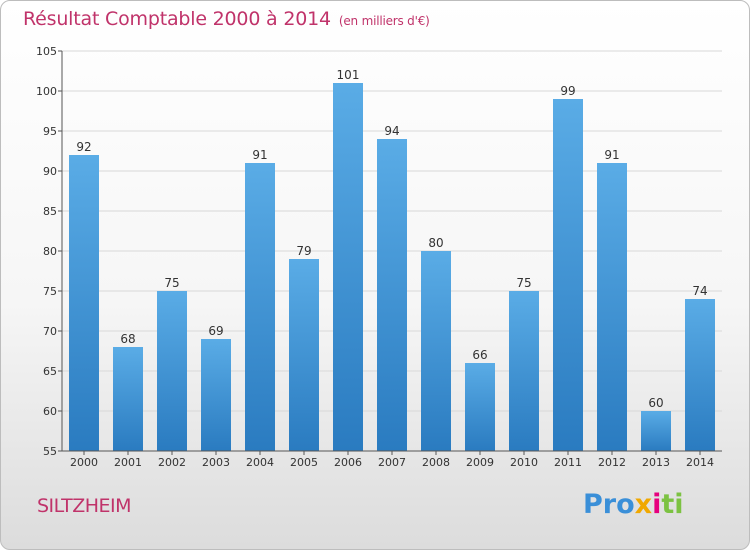  Describe the element at coordinates (655, 403) in the screenshot. I see `data-label: 60` at that location.